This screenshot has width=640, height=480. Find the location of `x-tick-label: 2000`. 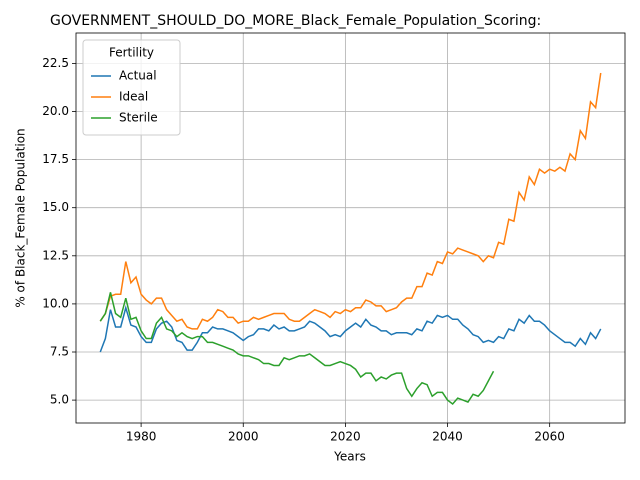

x-tick-label: 2000 is located at coordinates (243, 437).